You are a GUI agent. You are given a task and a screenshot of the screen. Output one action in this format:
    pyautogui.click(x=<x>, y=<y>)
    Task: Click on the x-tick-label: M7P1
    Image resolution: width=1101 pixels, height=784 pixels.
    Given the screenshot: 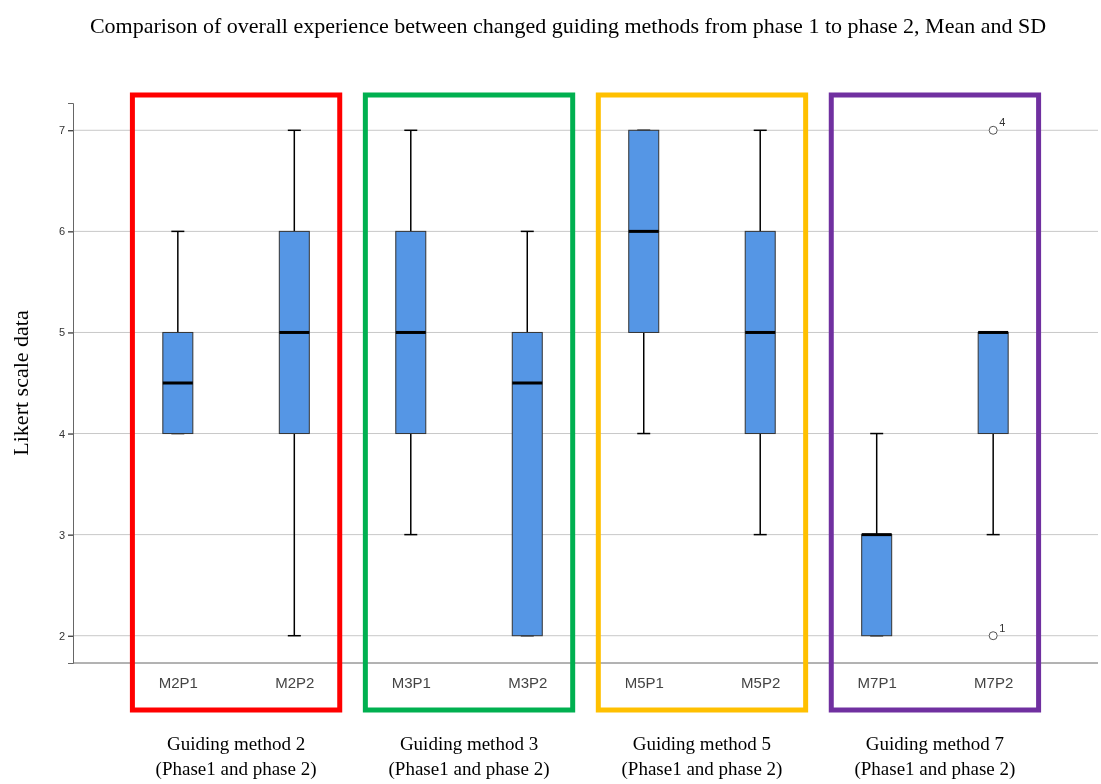 What is the action you would take?
    pyautogui.click(x=877, y=682)
    